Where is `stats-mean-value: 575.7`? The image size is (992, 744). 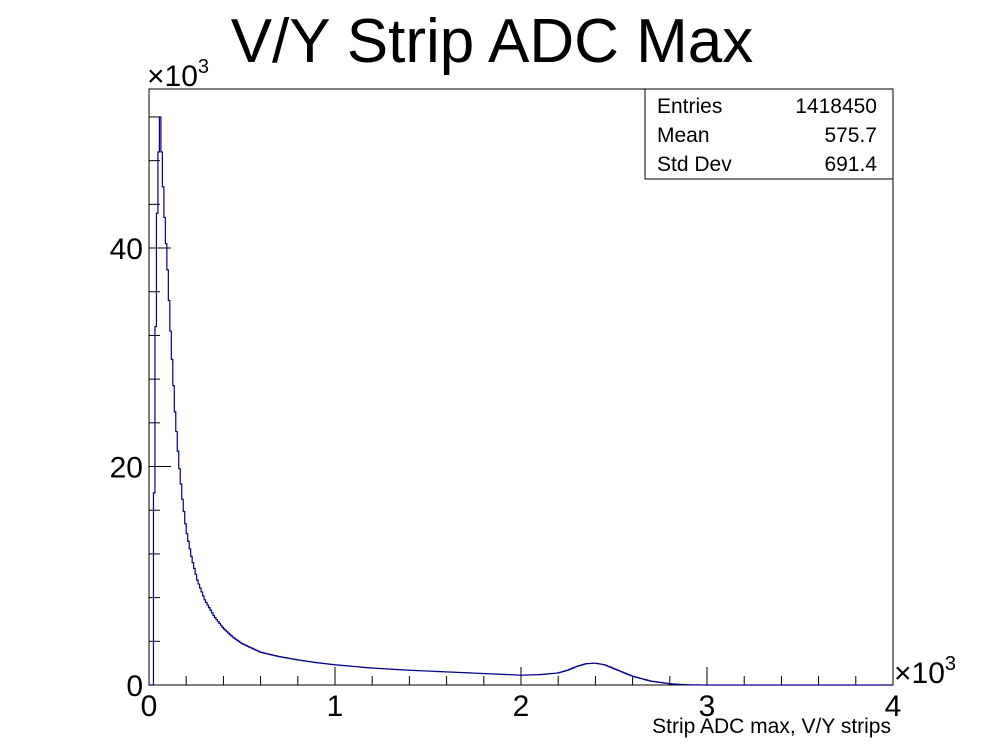 stats-mean-value: 575.7 is located at coordinates (850, 135).